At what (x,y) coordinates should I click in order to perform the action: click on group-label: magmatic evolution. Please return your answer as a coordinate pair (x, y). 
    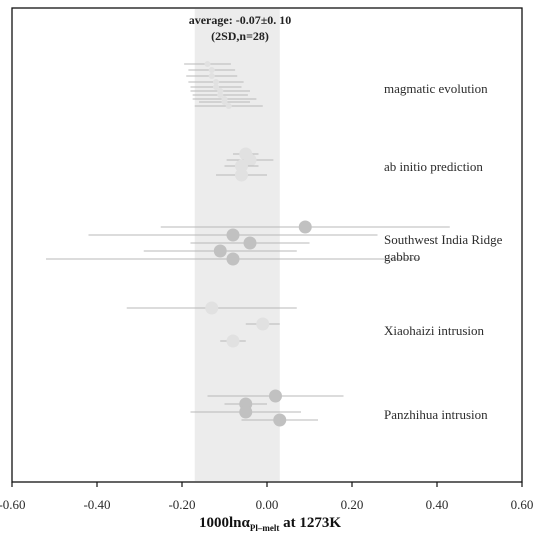
    Looking at the image, I should click on (436, 88).